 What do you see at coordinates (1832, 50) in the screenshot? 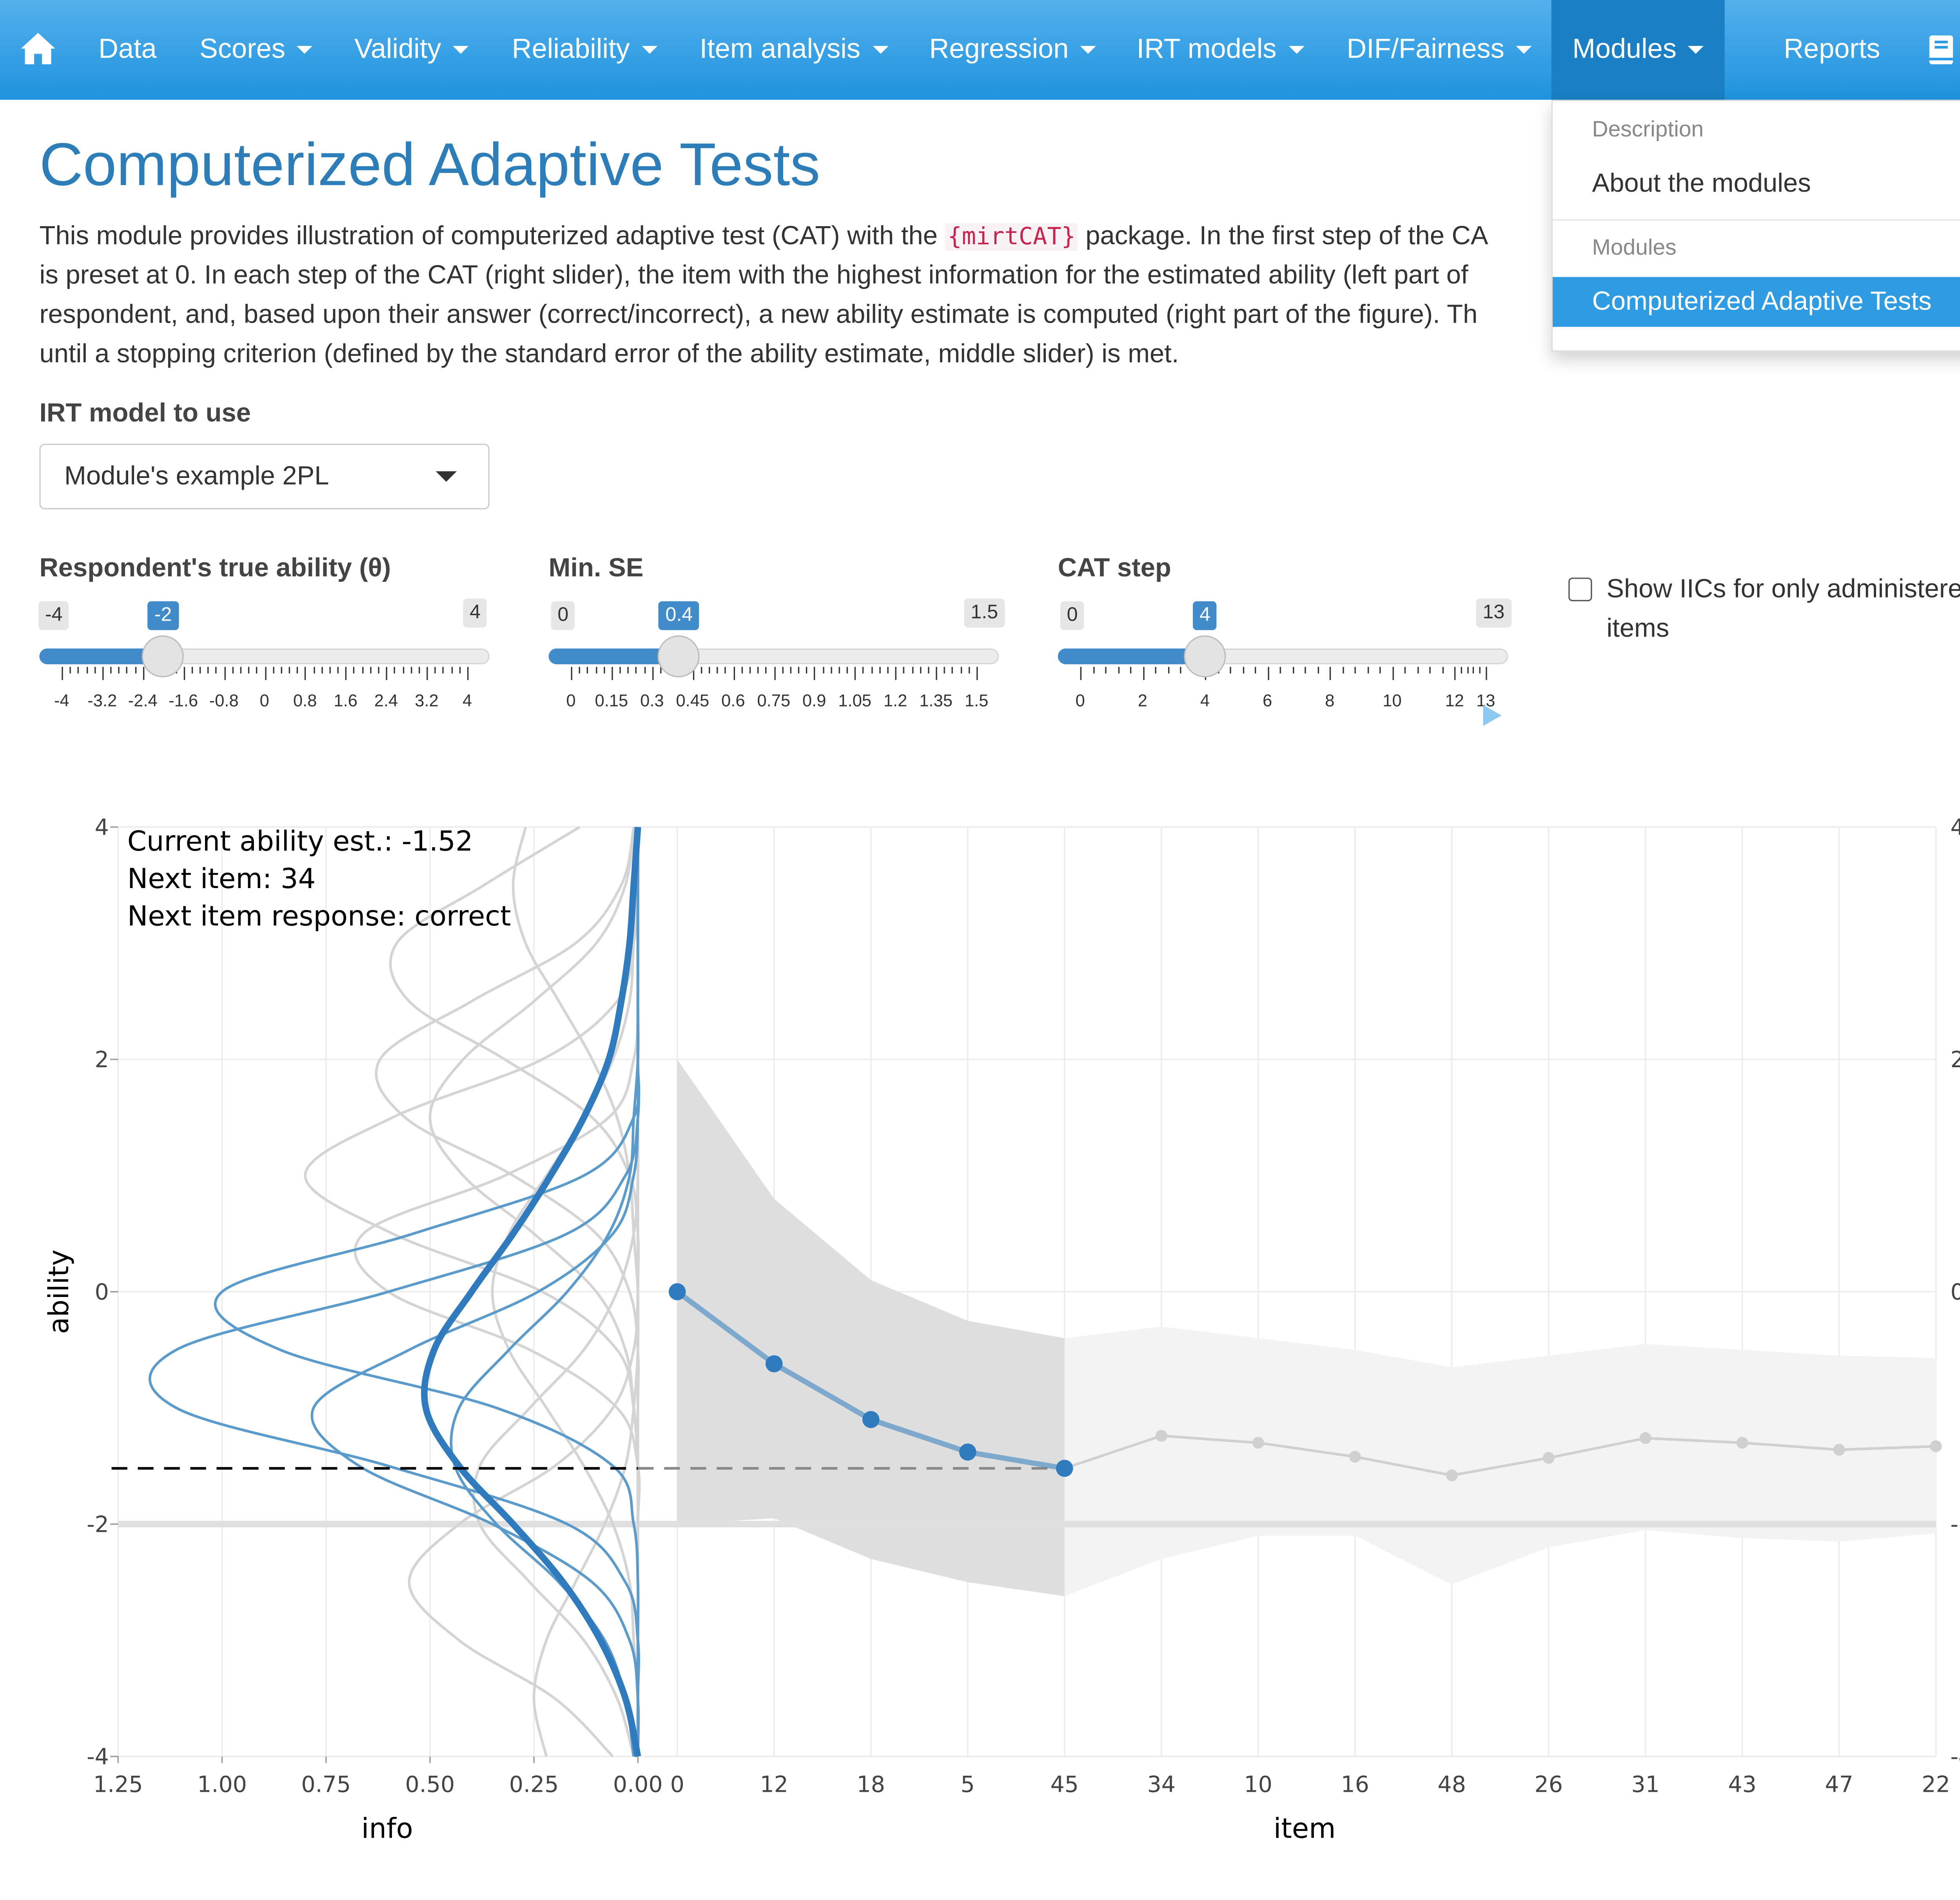
I see `nav-item: Reports` at bounding box center [1832, 50].